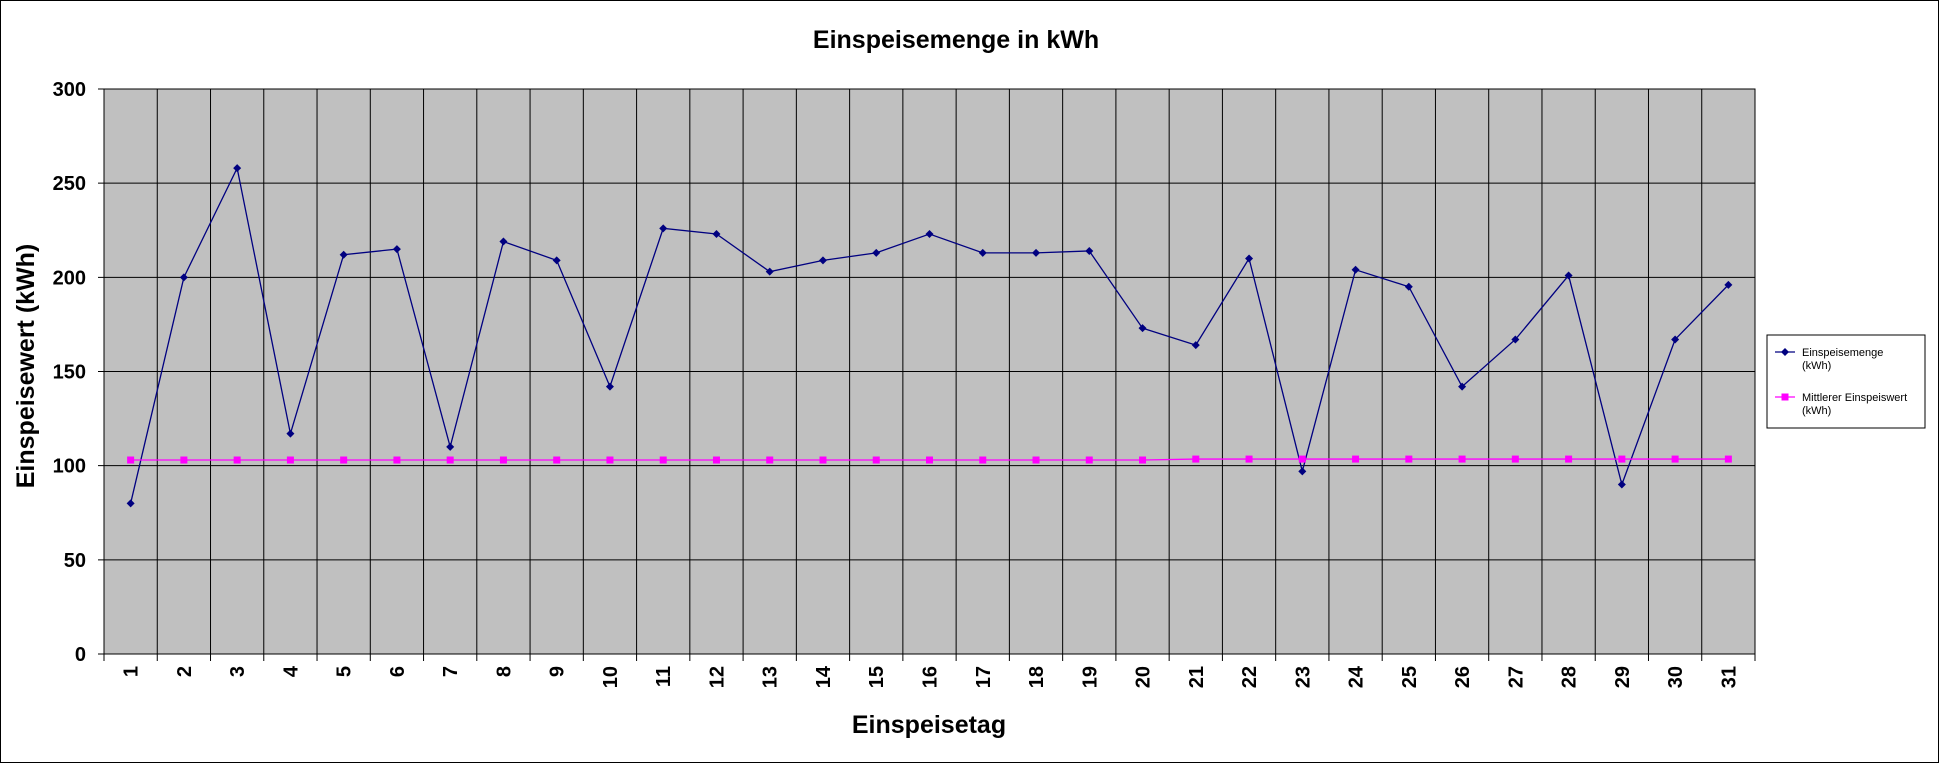 The height and width of the screenshot is (763, 1939). What do you see at coordinates (1144, 677) in the screenshot?
I see `x-tick-label: 20` at bounding box center [1144, 677].